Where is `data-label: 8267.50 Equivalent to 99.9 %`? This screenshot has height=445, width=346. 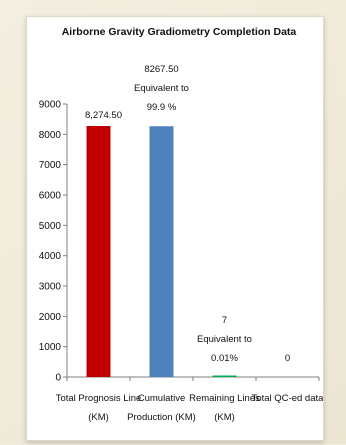
data-label: 8267.50 Equivalent to 99.9 % is located at coordinates (161, 88).